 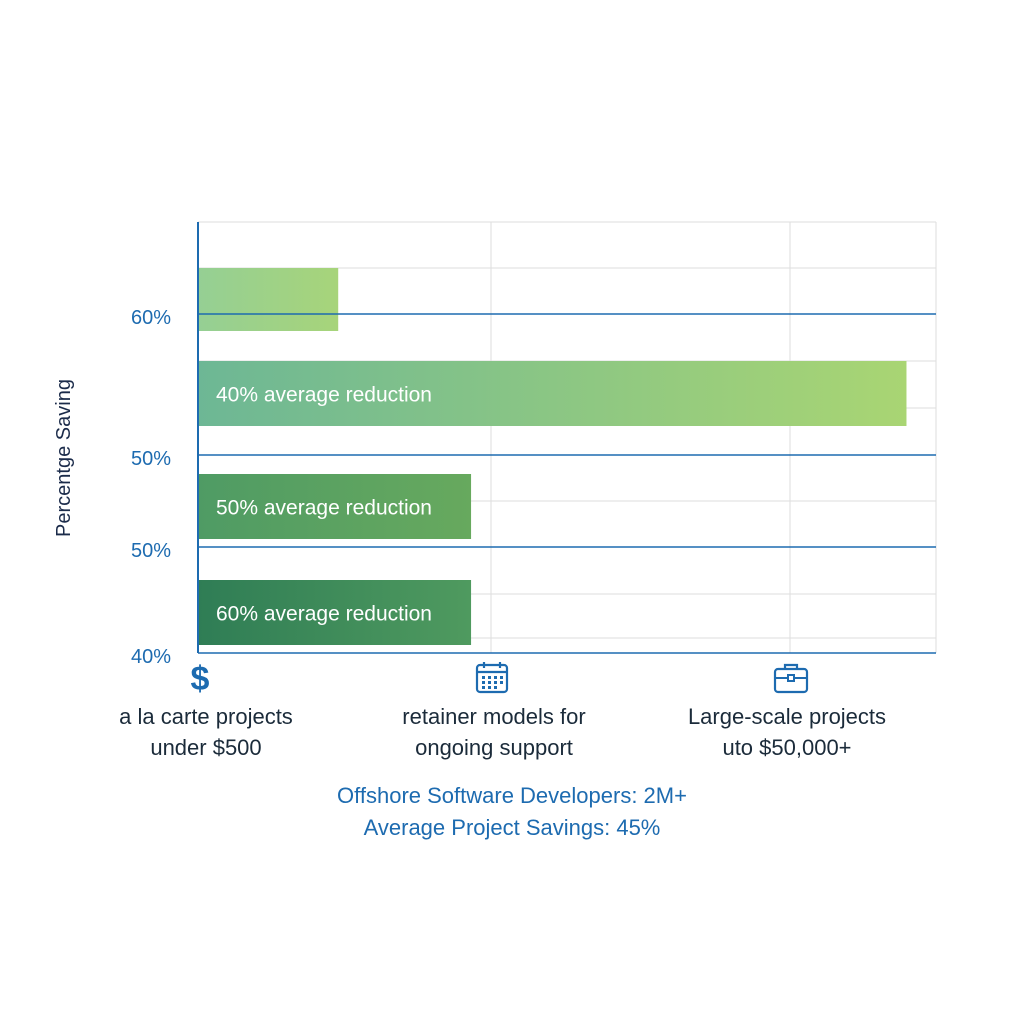 What do you see at coordinates (494, 716) in the screenshot?
I see `category-label-line: retainer models for` at bounding box center [494, 716].